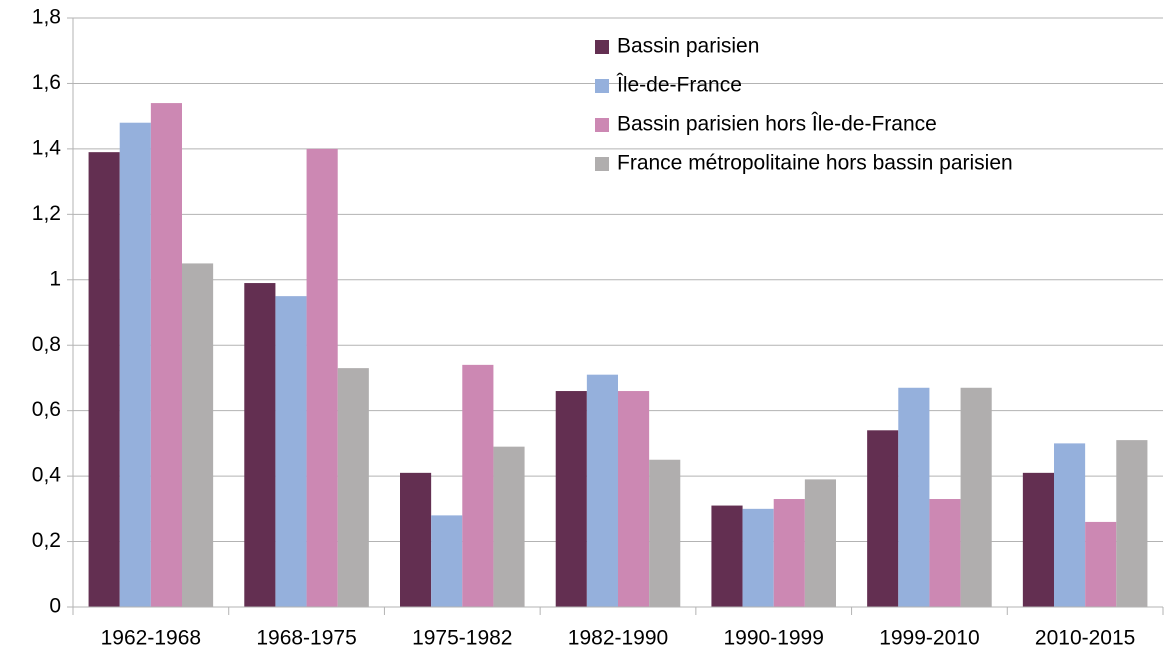 This screenshot has height=655, width=1168. What do you see at coordinates (773, 638) in the screenshot?
I see `x-tick-label: 1990-1999` at bounding box center [773, 638].